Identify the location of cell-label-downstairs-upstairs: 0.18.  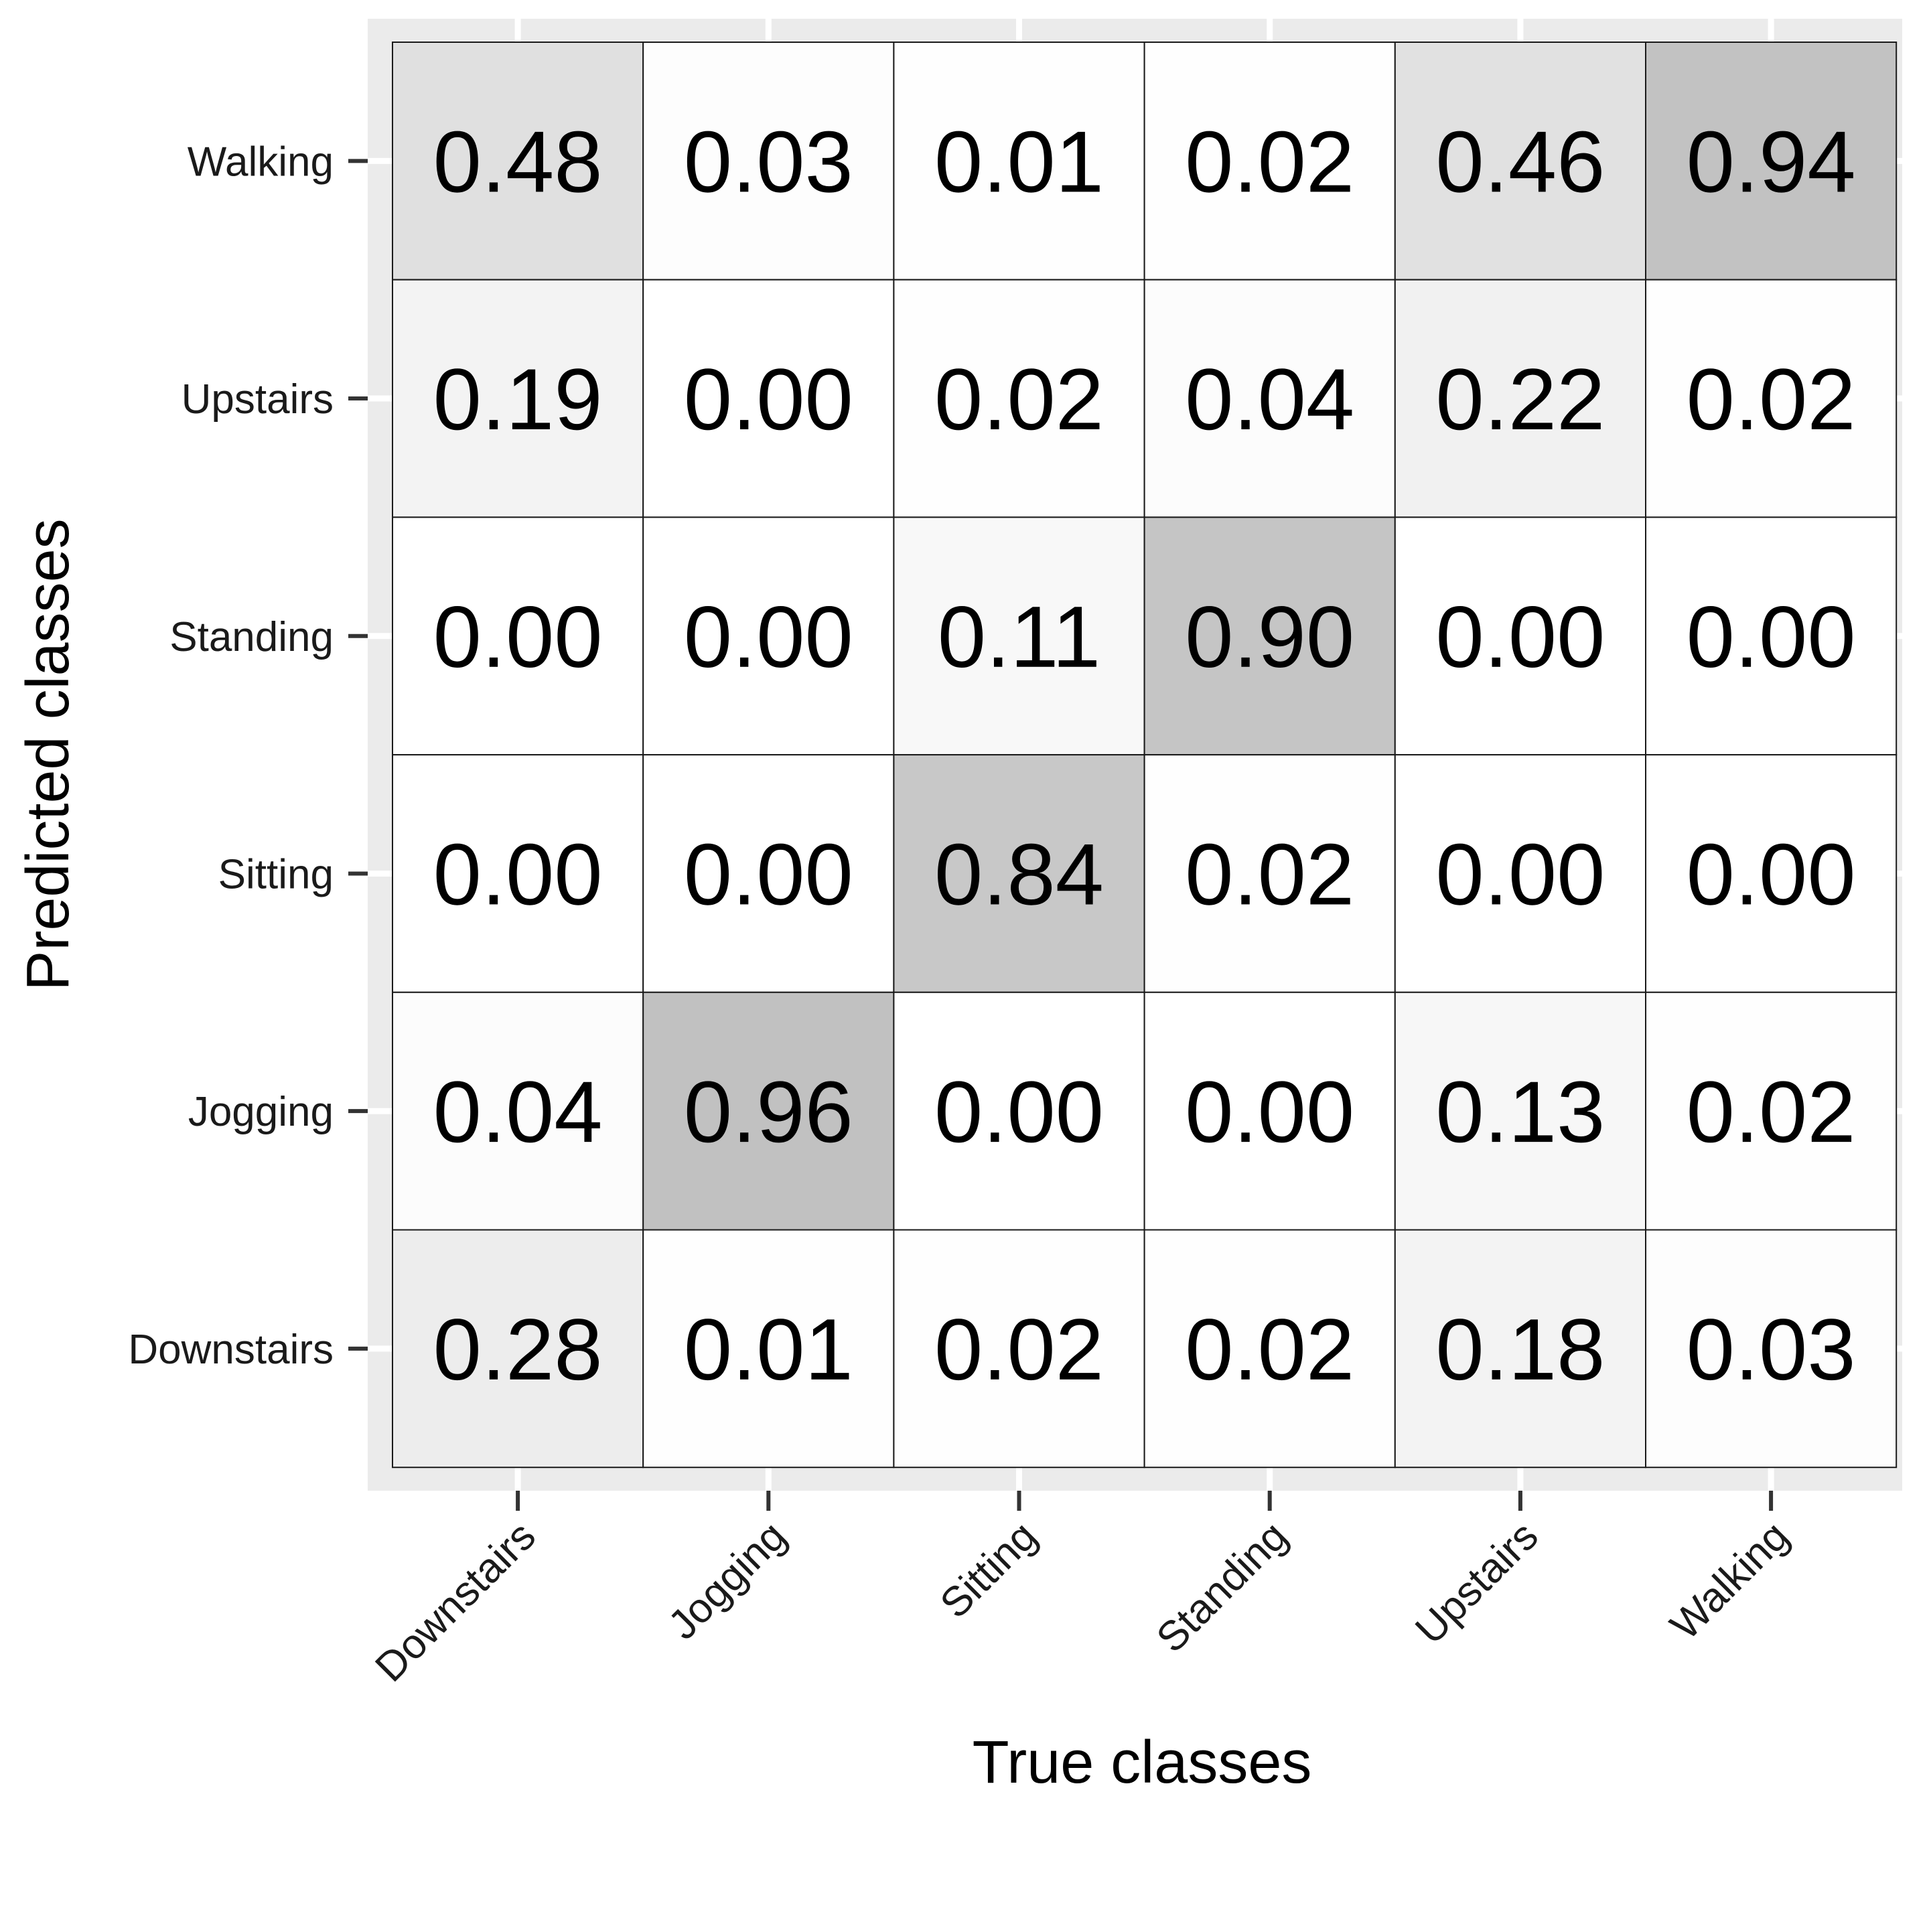
(1520, 1349).